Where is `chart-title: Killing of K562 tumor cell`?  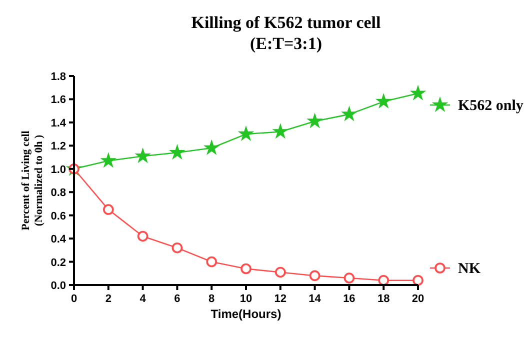 chart-title: Killing of K562 tumor cell is located at coordinates (286, 22).